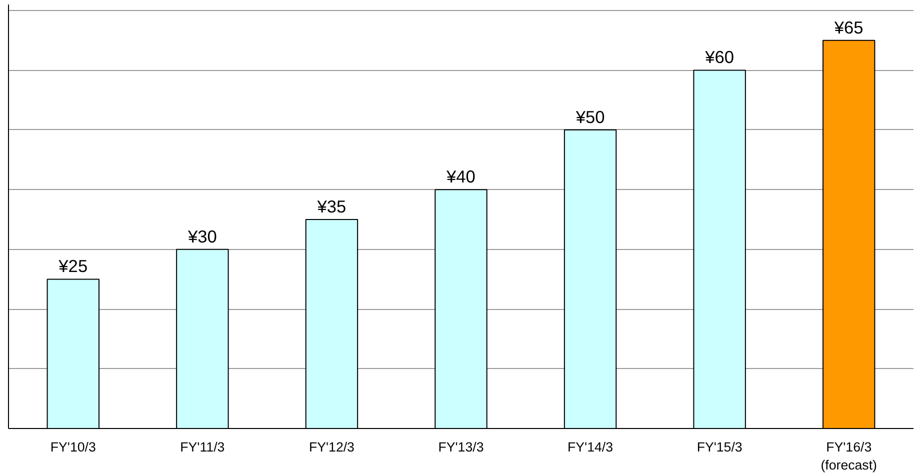 The height and width of the screenshot is (475, 915). Describe the element at coordinates (331, 447) in the screenshot. I see `x-tick-label: FY'12/3` at that location.